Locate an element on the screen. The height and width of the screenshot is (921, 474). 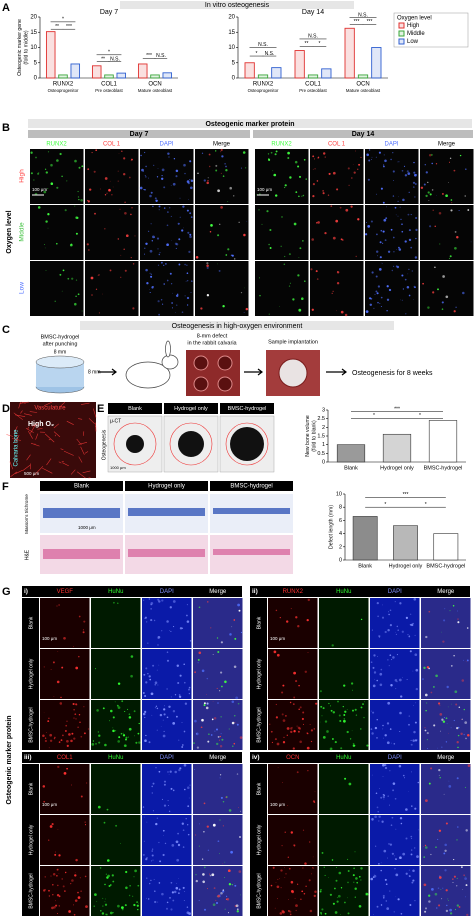
condition: High O₂ is located at coordinates (41, 424).